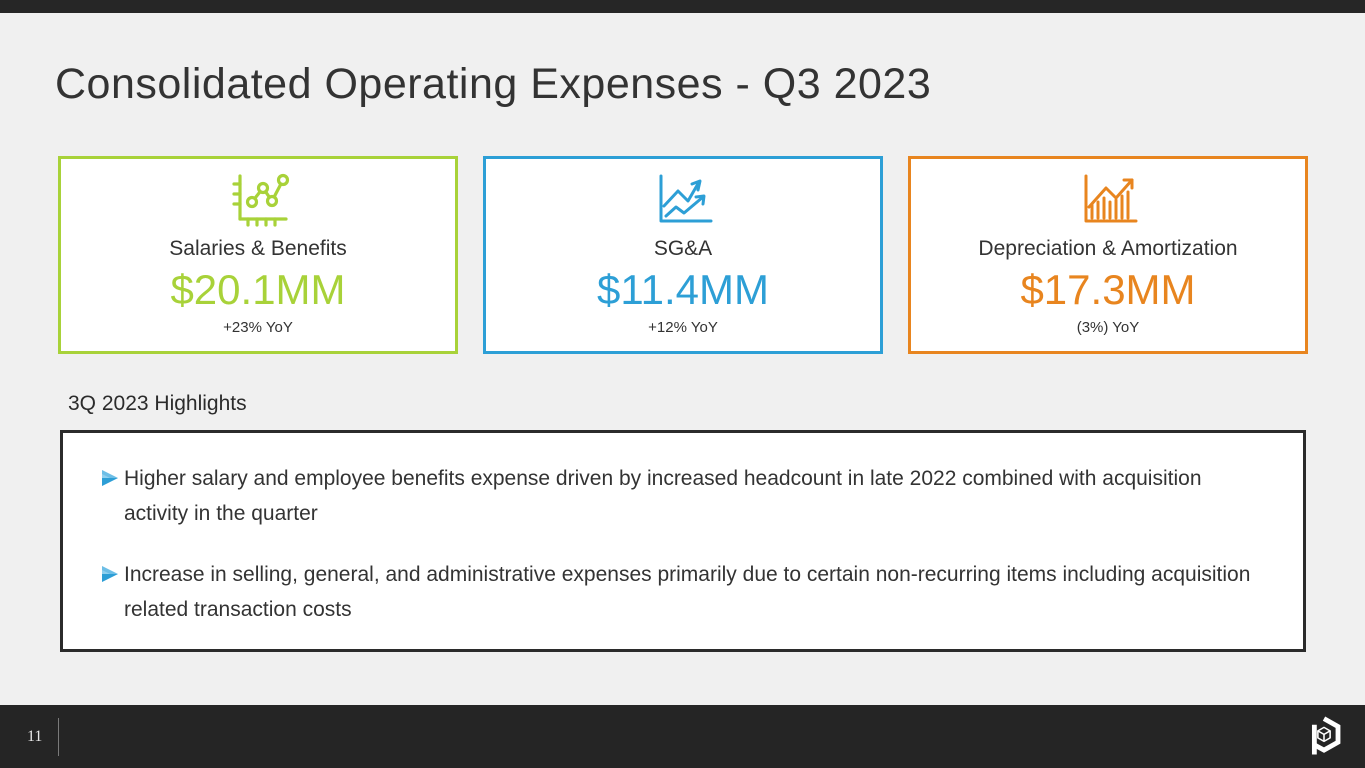 The image size is (1365, 768). I want to click on card-label: SG&A, so click(683, 248).